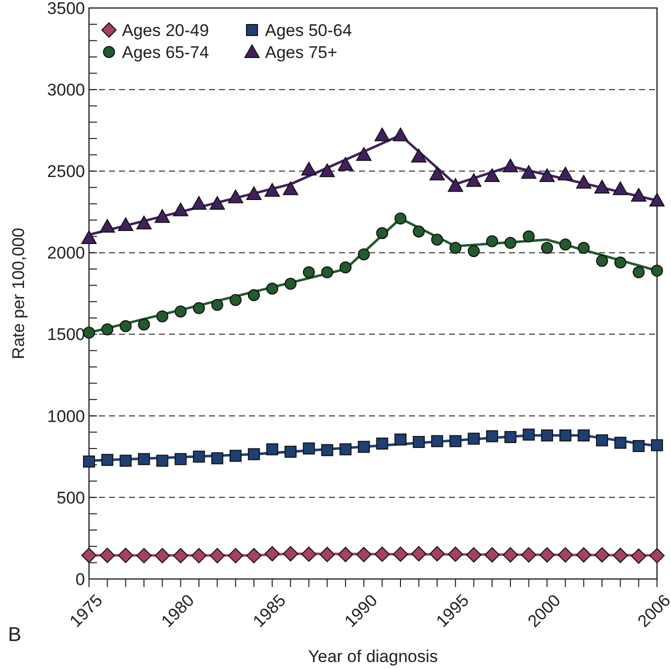 The width and height of the screenshot is (671, 670). Describe the element at coordinates (15, 635) in the screenshot. I see `text: B` at that location.